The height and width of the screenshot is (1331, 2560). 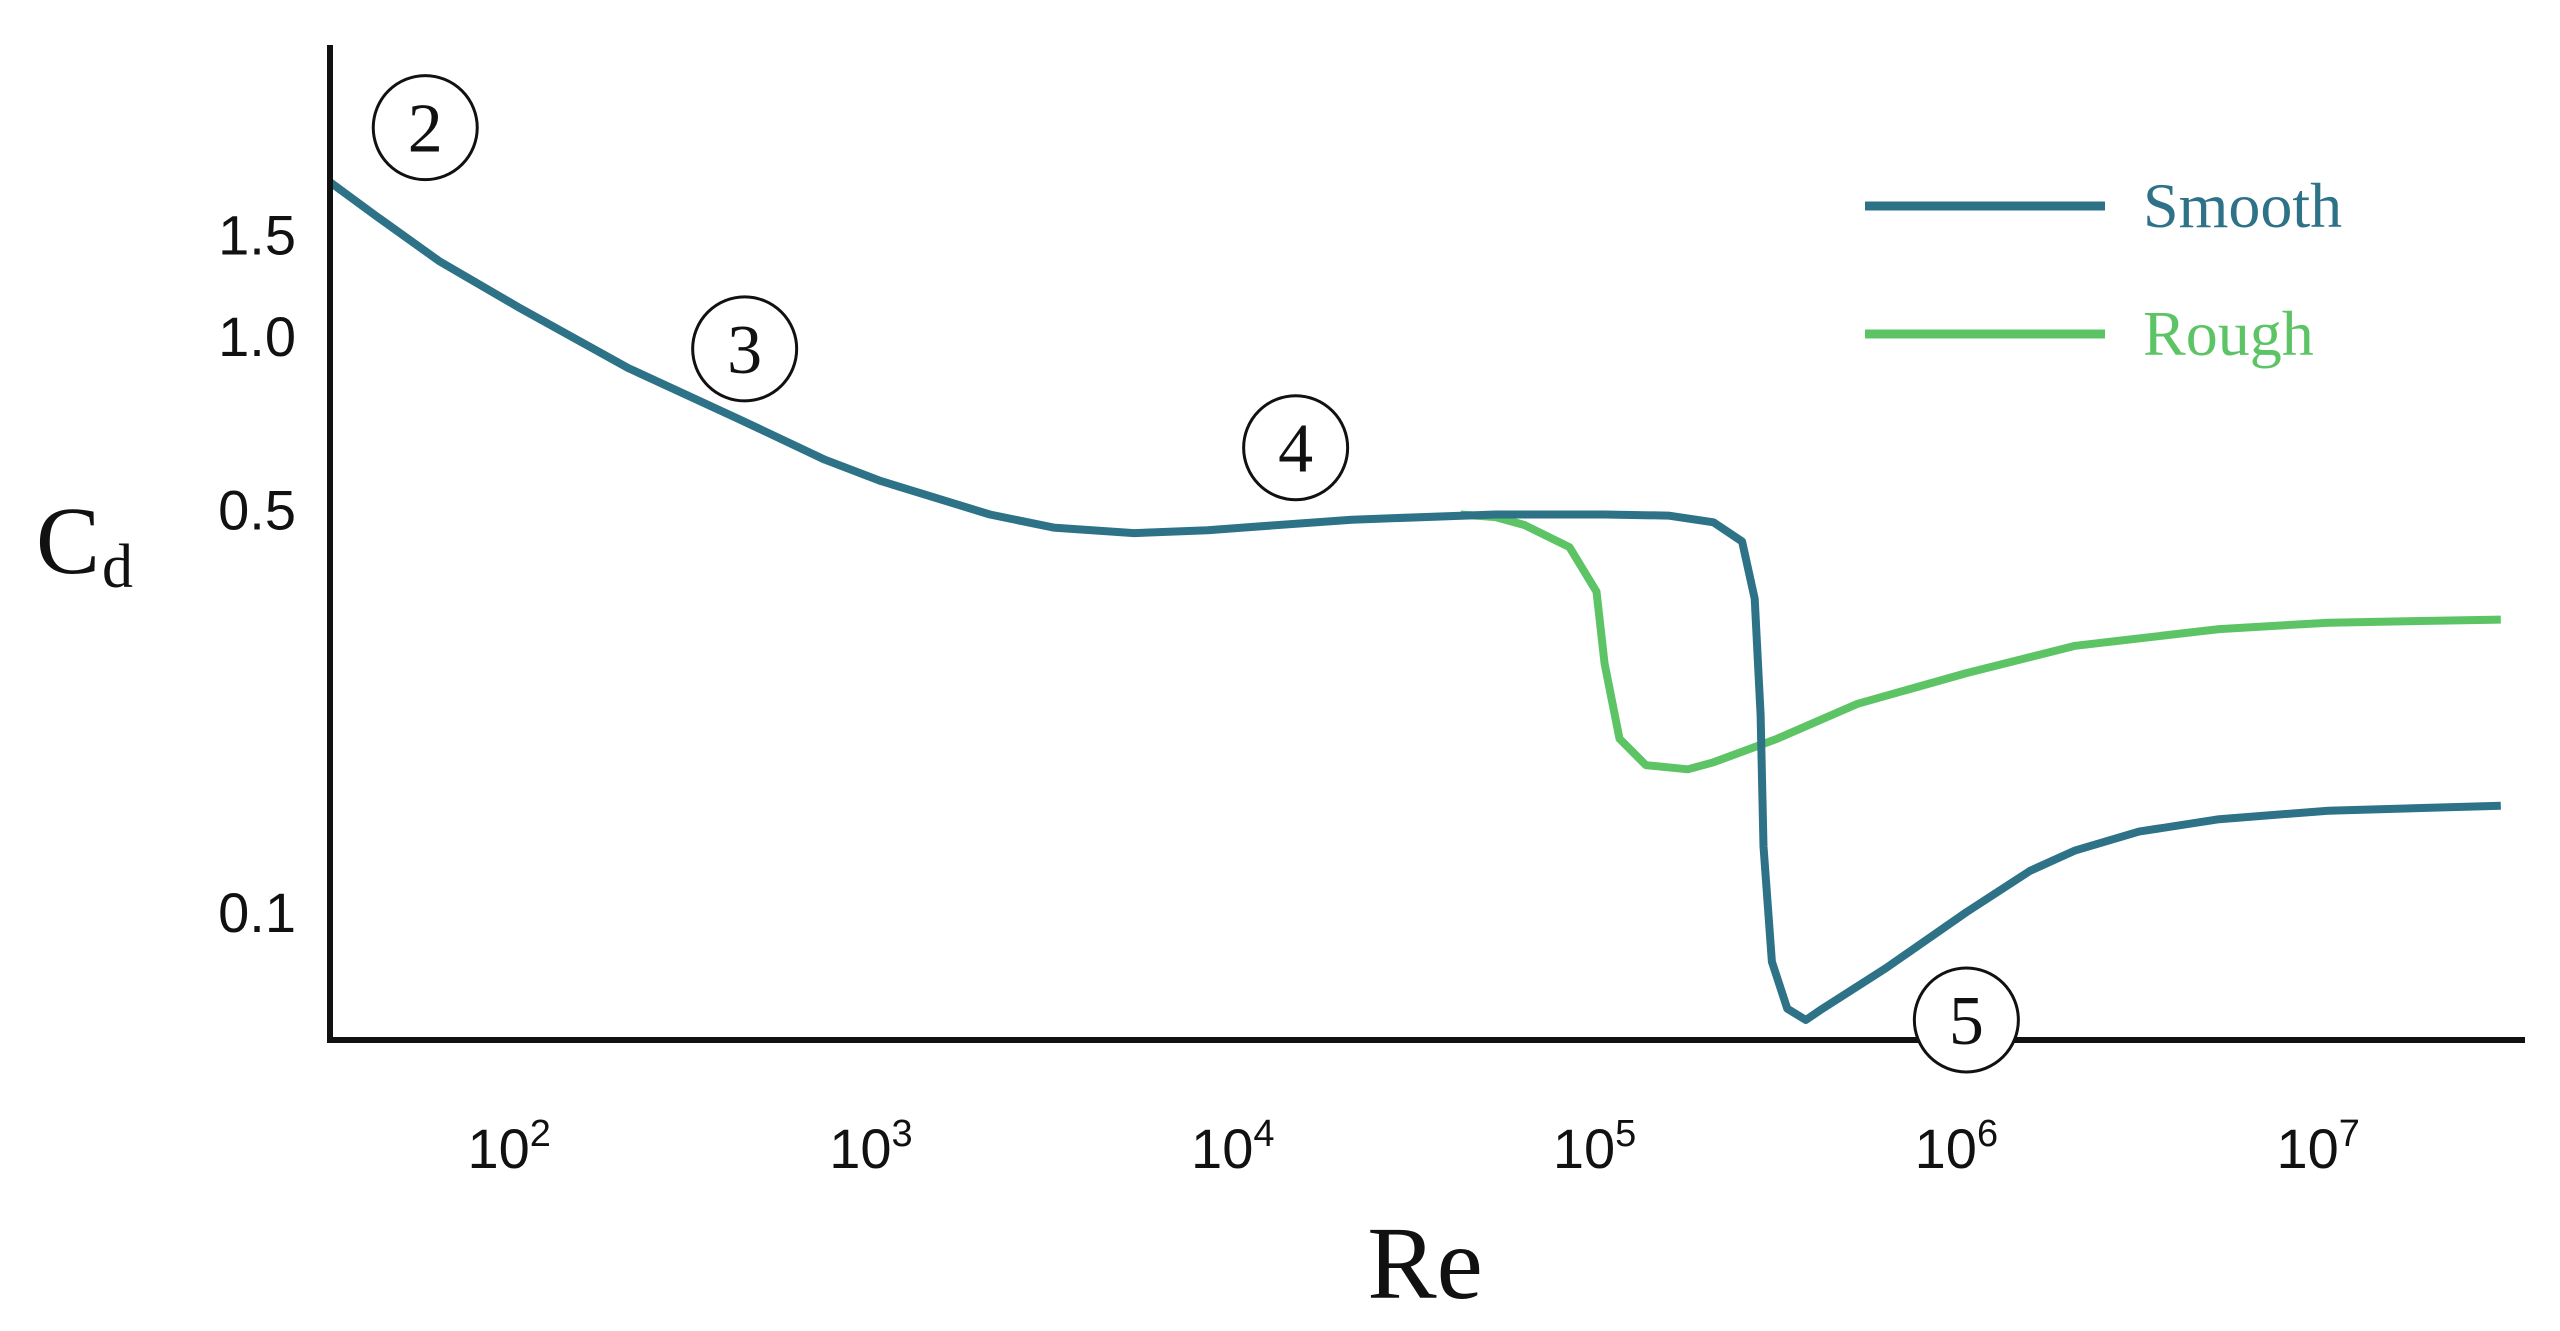 I want to click on y-axis-label: Cd, so click(x=84, y=544).